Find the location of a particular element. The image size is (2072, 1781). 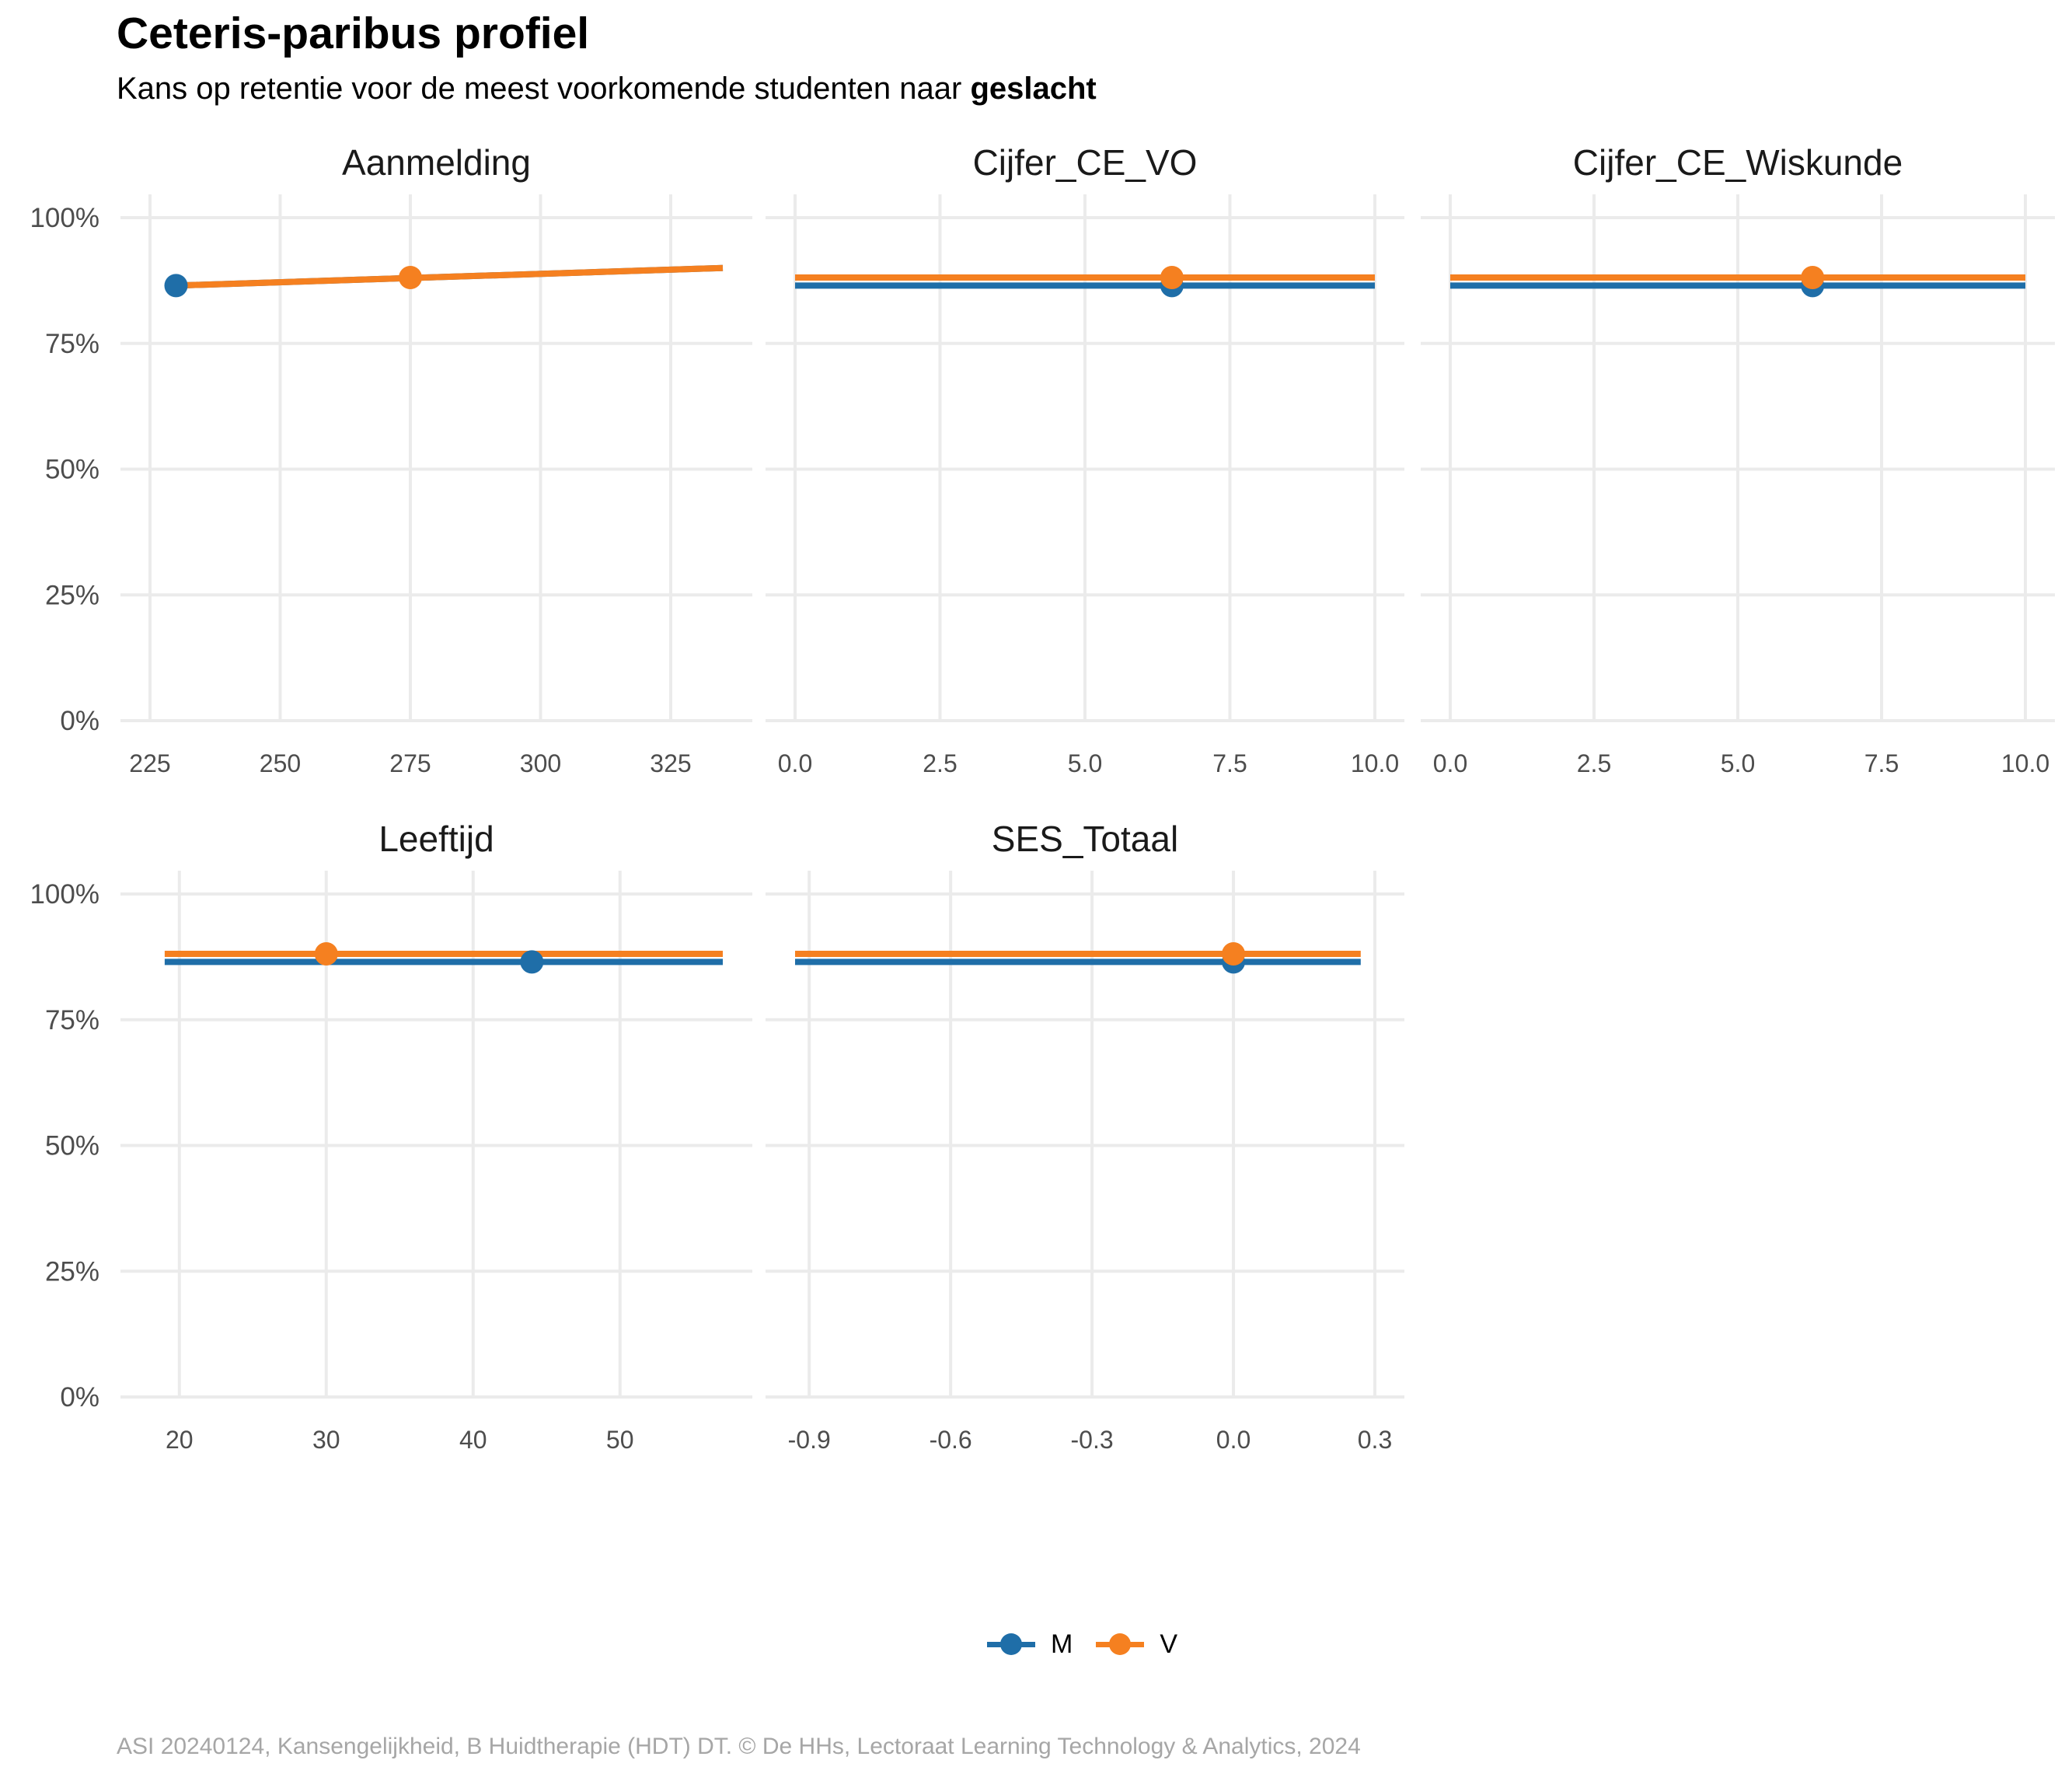

x-tick-label: 20 is located at coordinates (180, 1440).